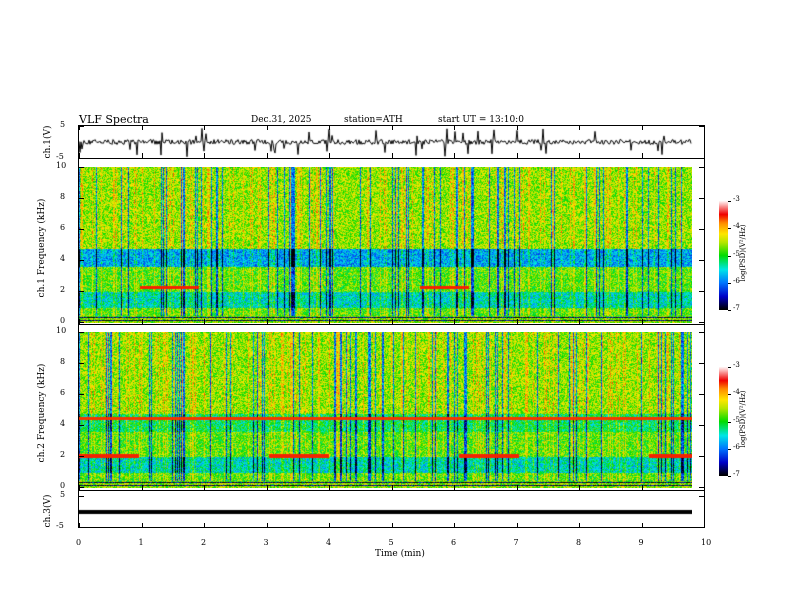 Image resolution: width=792 pixels, height=612 pixels. Describe the element at coordinates (736, 365) in the screenshot. I see `colorbar-tick-label: -3` at that location.